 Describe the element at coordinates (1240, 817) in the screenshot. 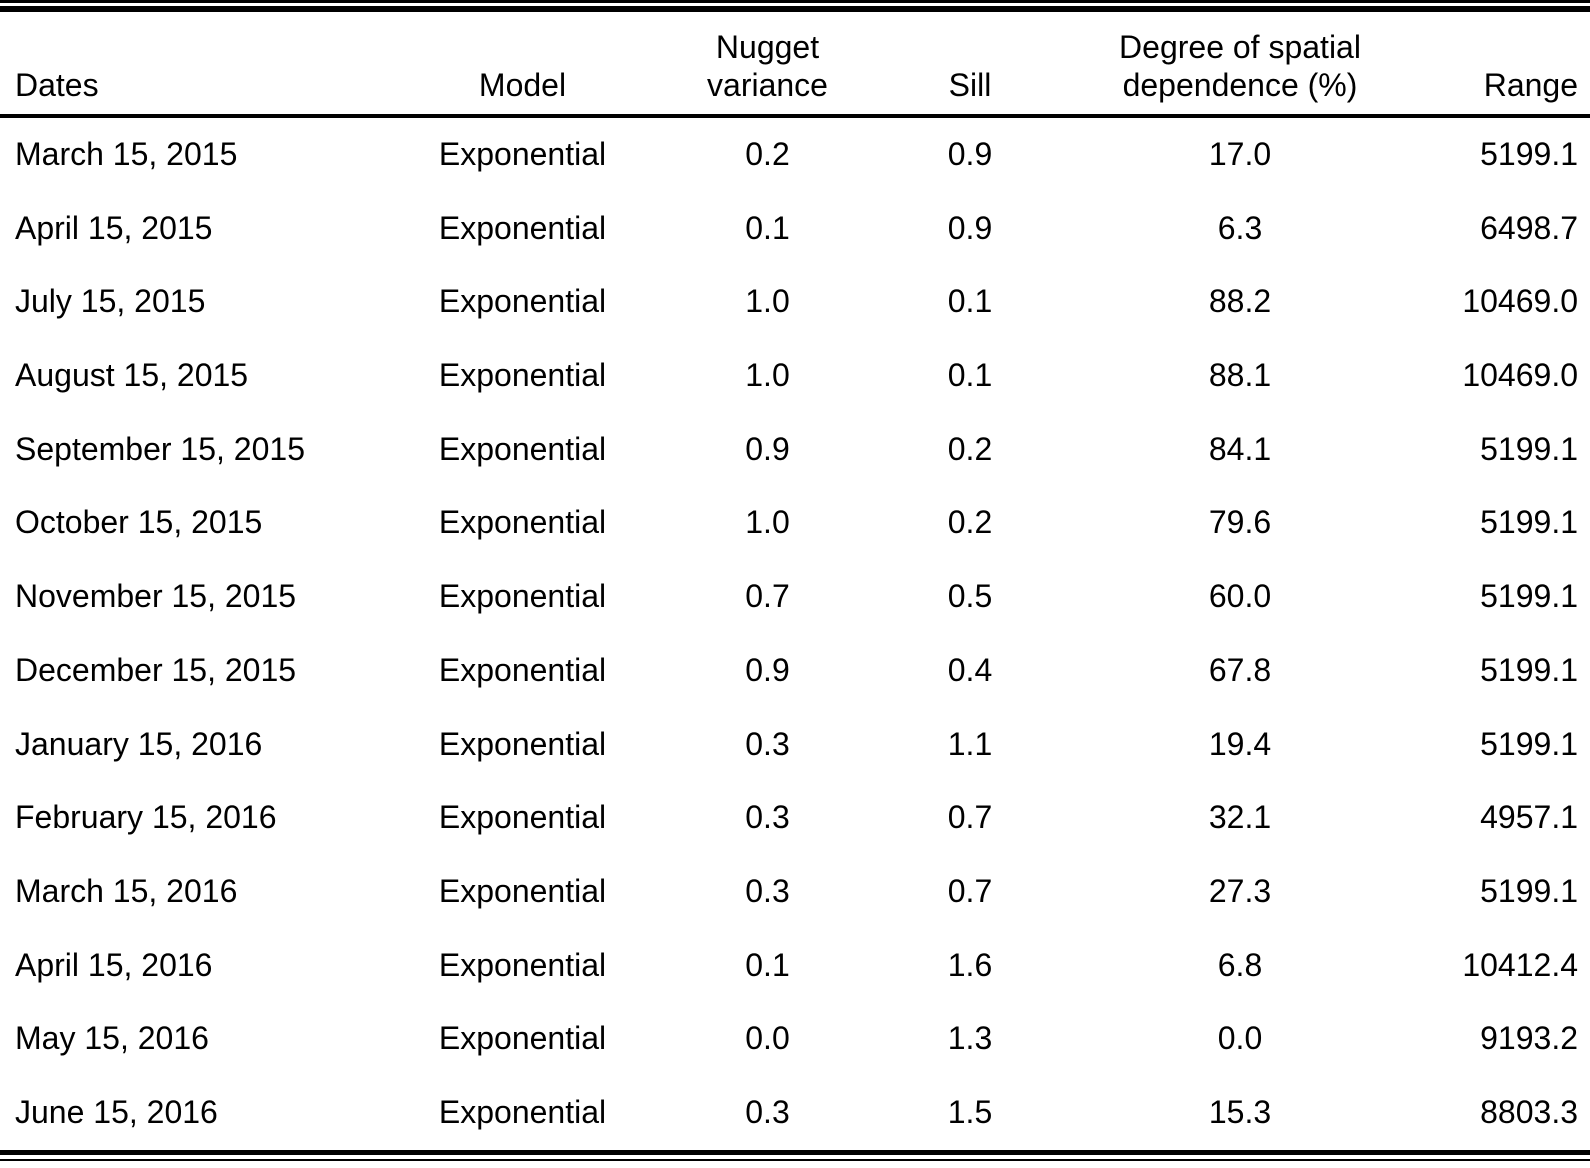

I see `cell-degree: 32.1` at that location.